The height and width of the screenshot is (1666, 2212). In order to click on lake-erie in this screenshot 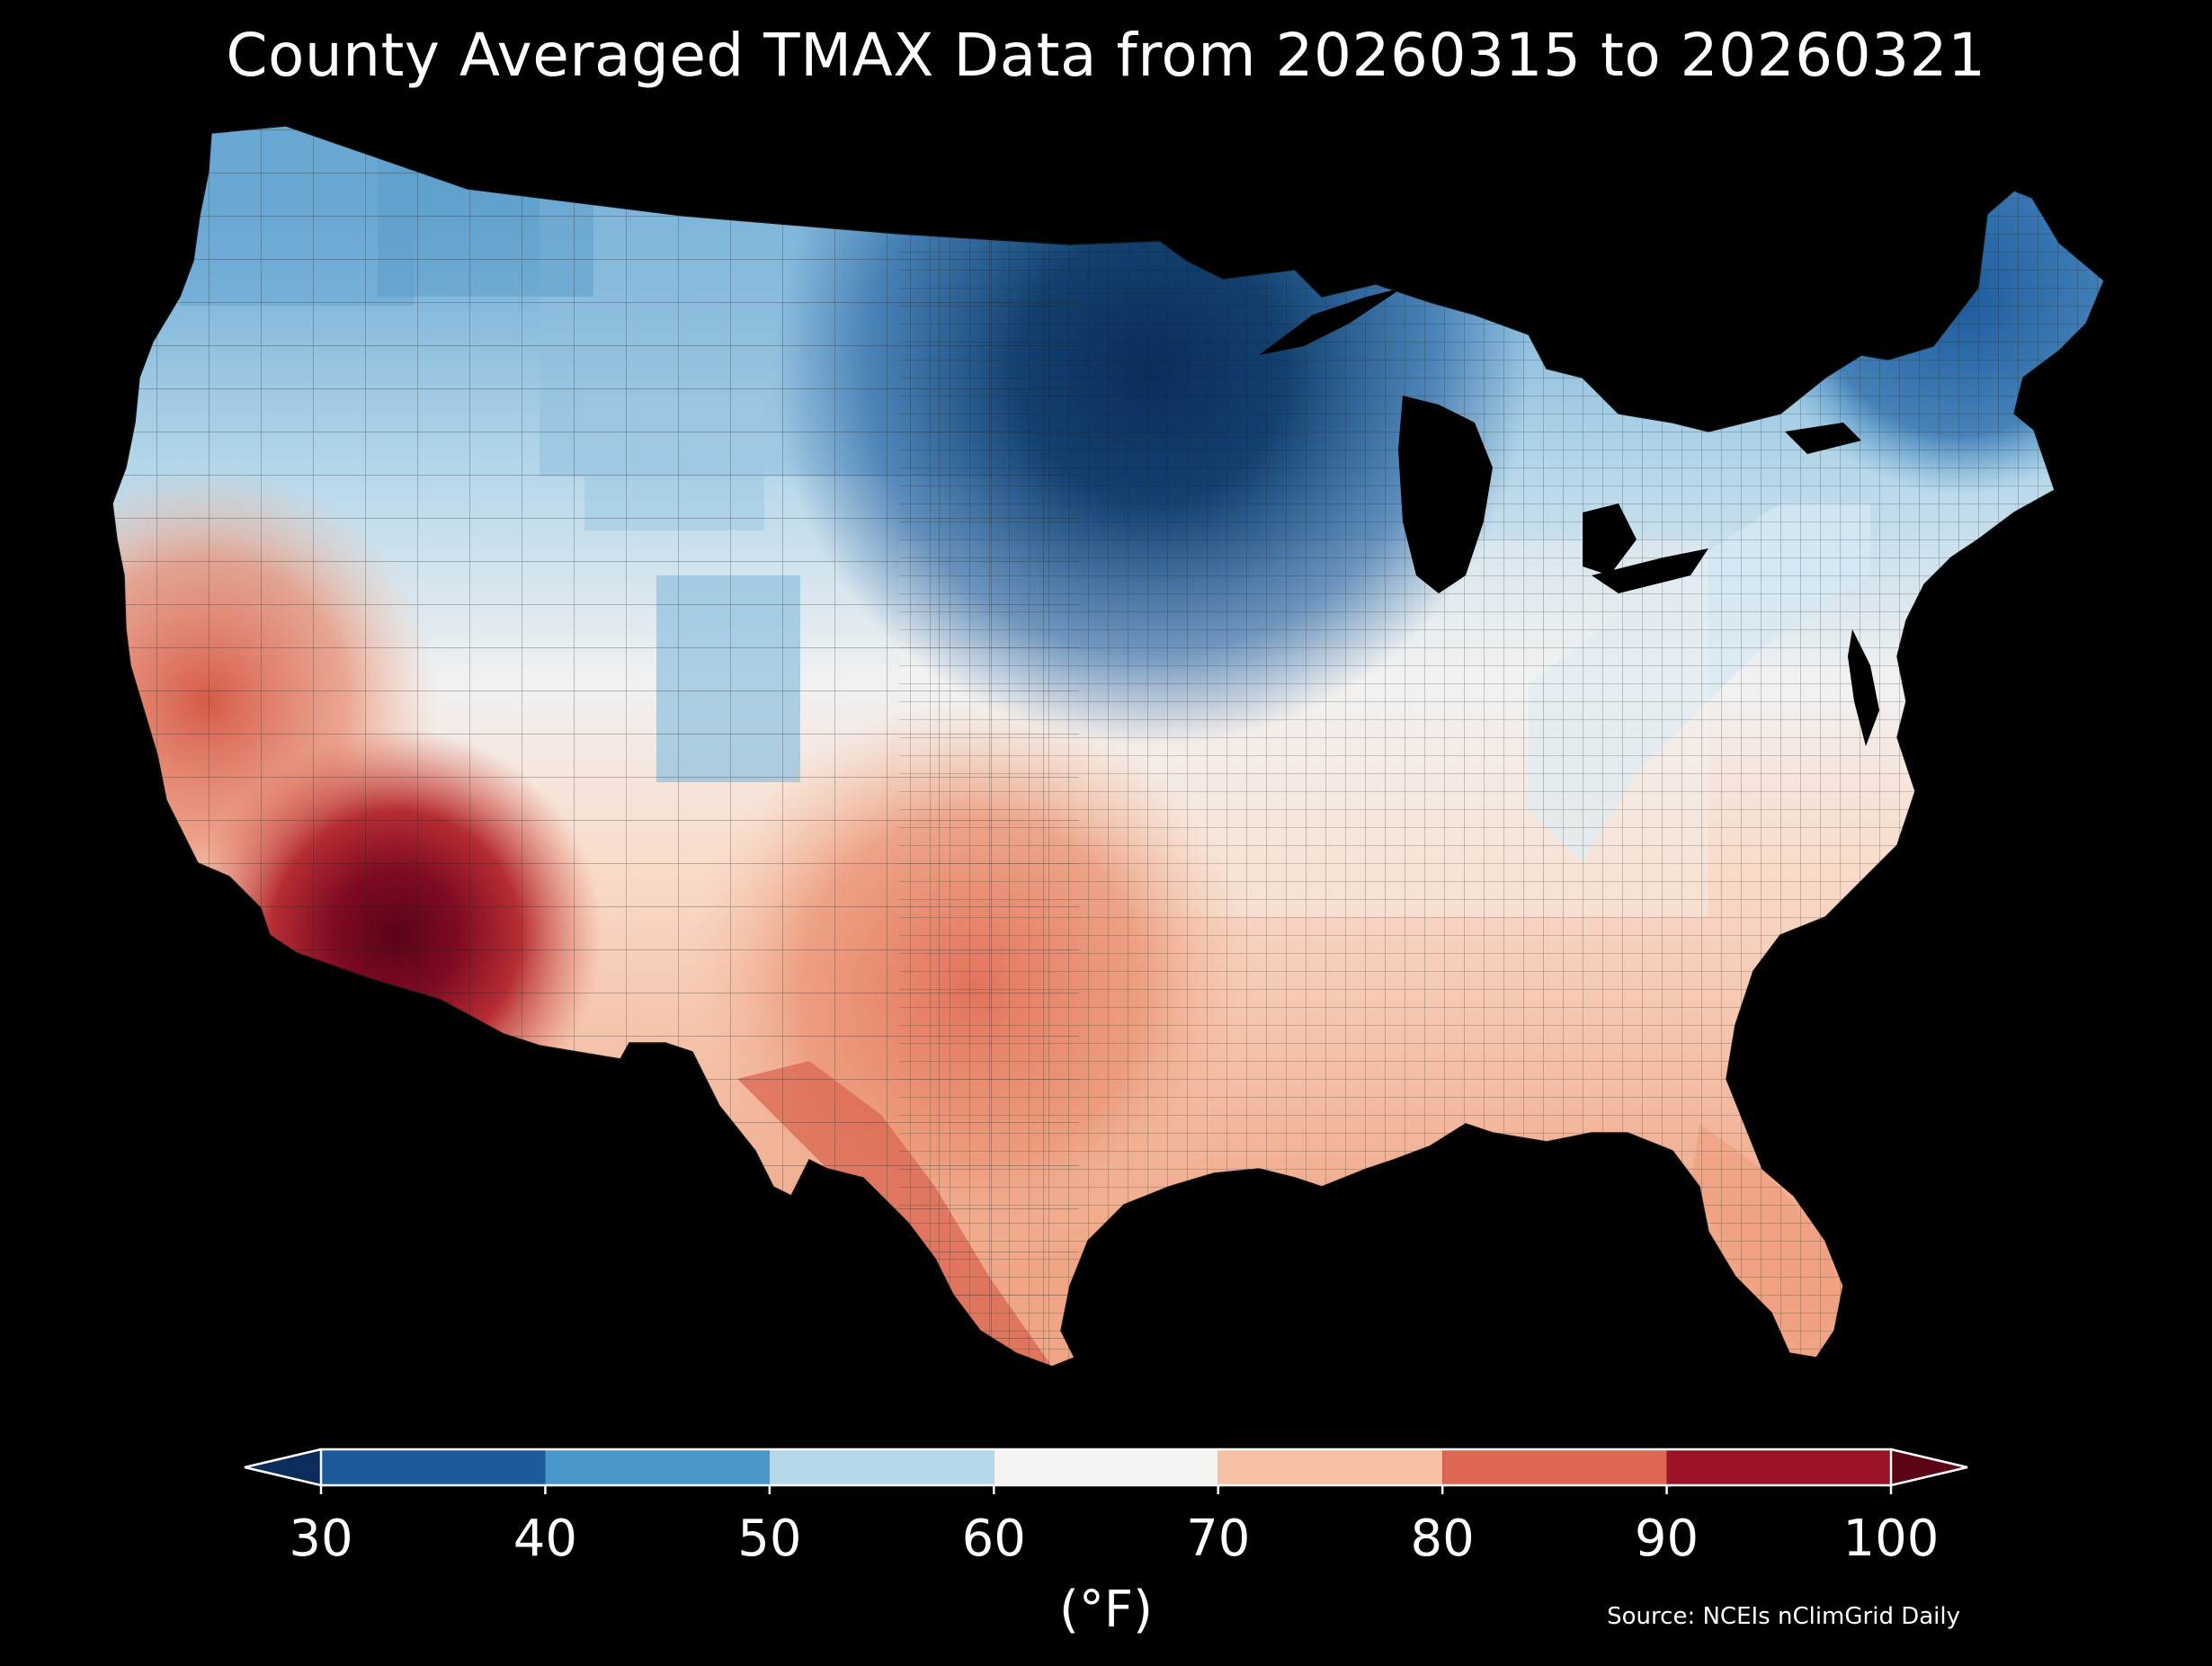, I will do `click(1650, 571)`.